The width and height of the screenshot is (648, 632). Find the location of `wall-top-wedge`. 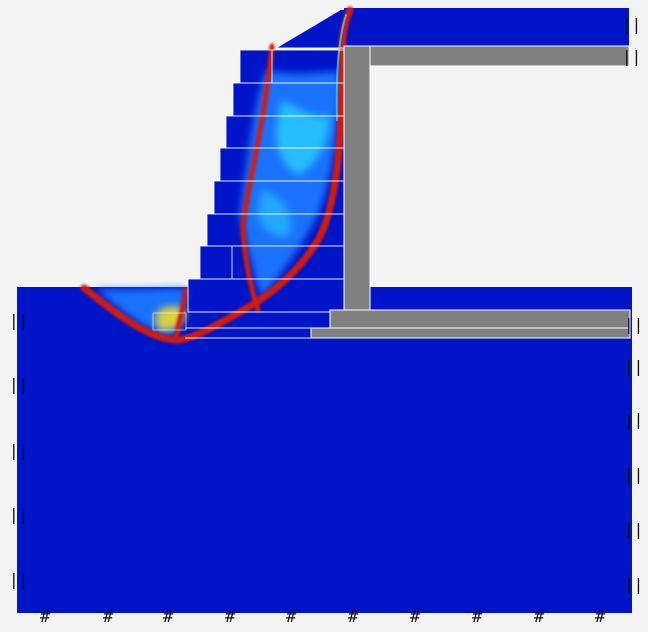

wall-top-wedge is located at coordinates (310, 29).